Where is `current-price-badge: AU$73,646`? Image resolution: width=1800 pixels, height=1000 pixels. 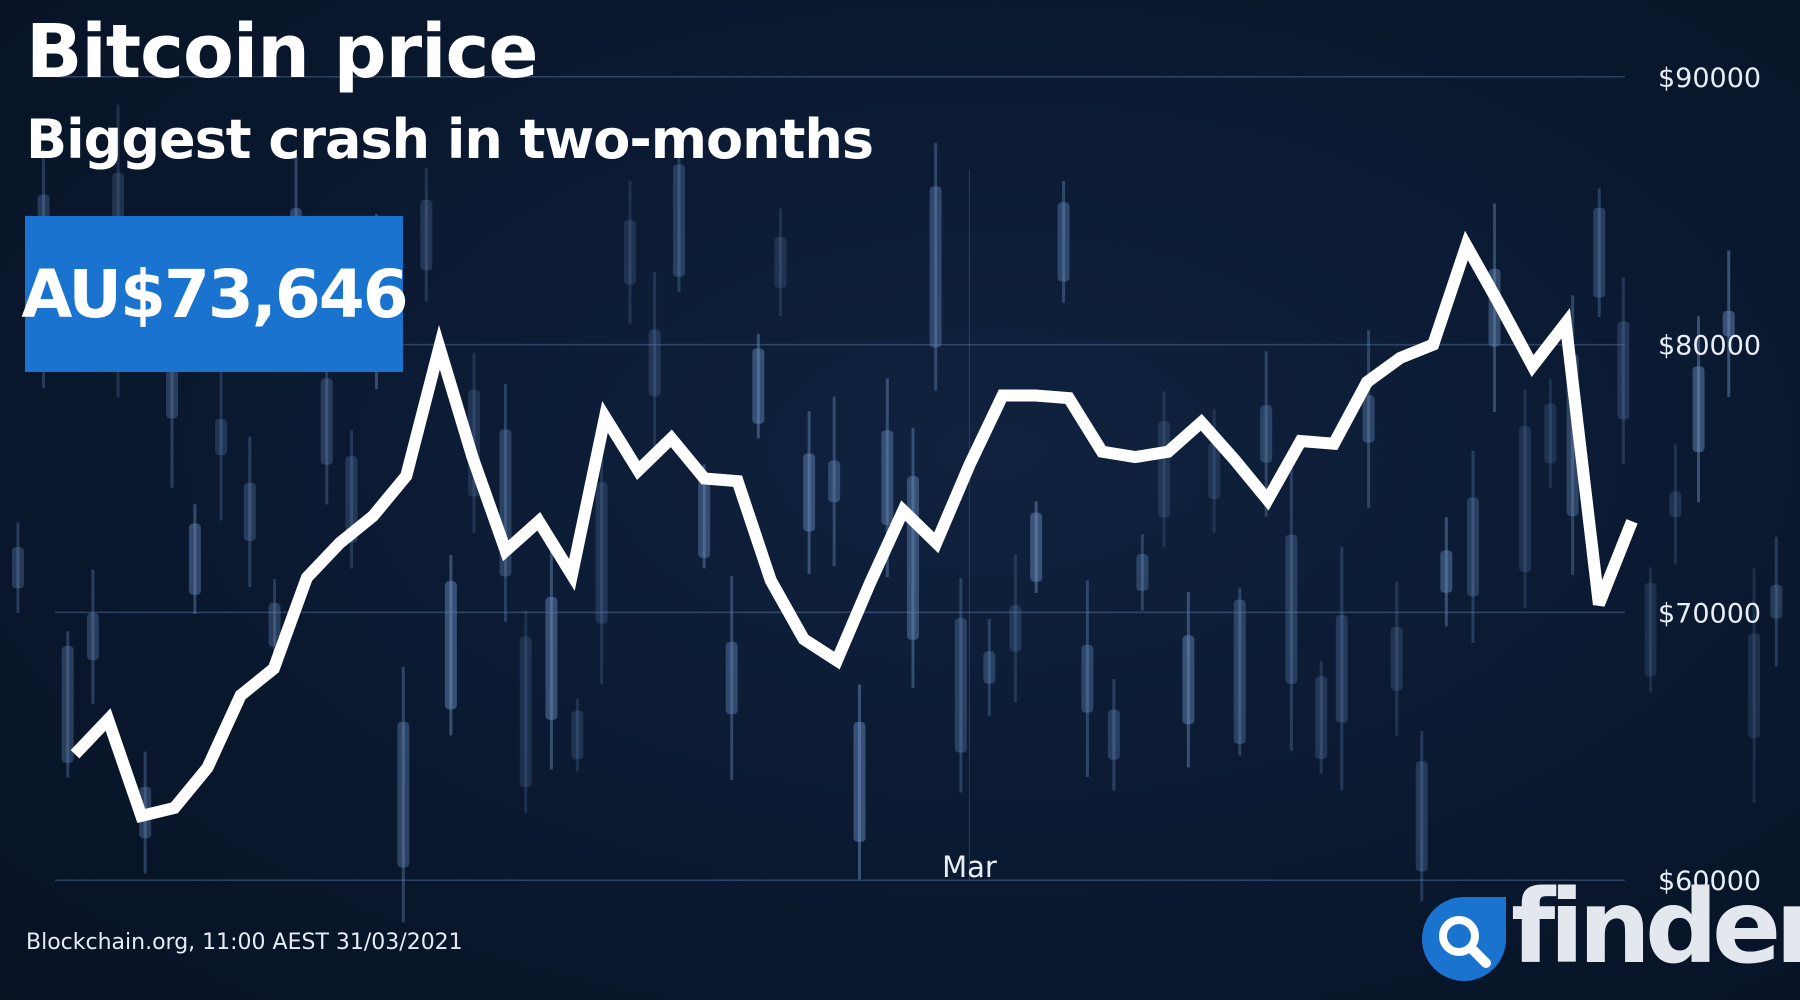
current-price-badge: AU$73,646 is located at coordinates (215, 294).